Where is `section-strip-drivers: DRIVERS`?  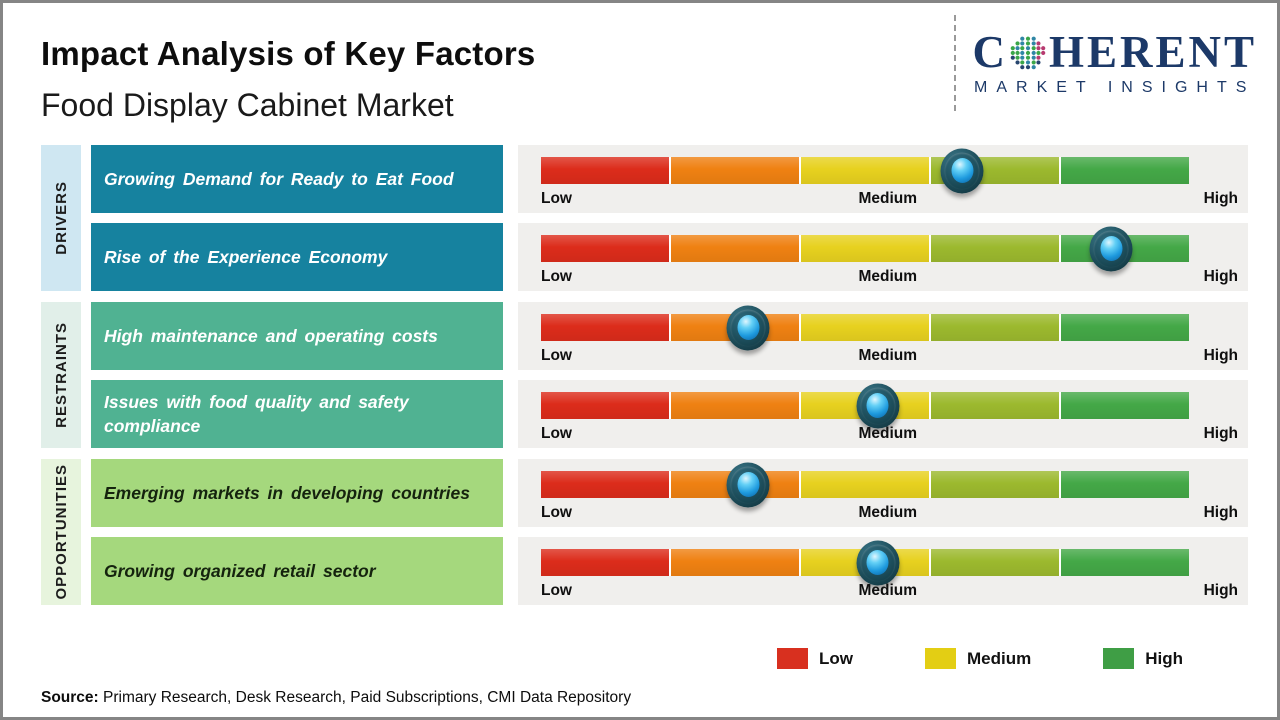
section-strip-drivers: DRIVERS is located at coordinates (61, 218).